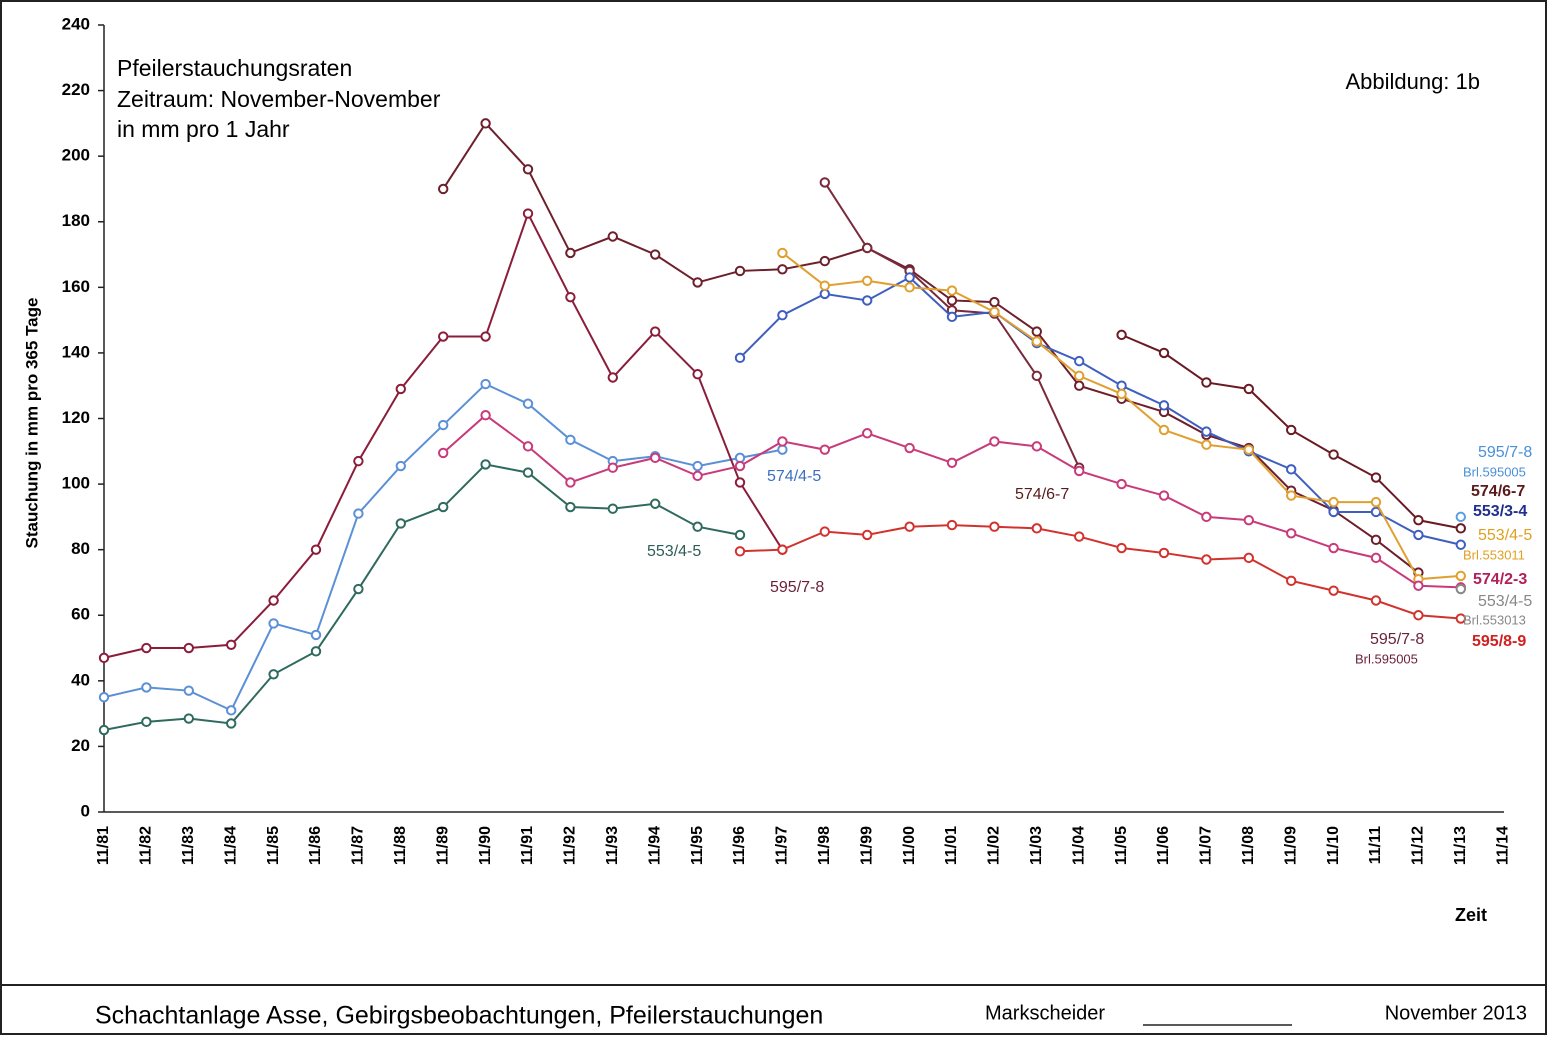  Describe the element at coordinates (782, 845) in the screenshot. I see `x-tick-label: 11/97` at that location.